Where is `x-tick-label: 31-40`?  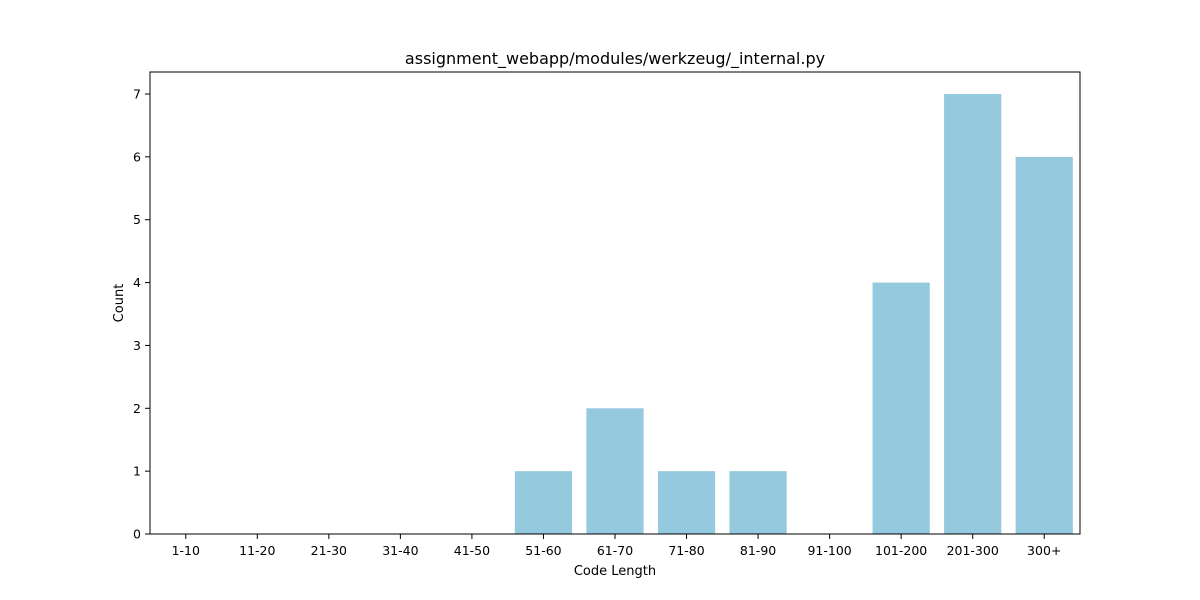
x-tick-label: 31-40 is located at coordinates (400, 550).